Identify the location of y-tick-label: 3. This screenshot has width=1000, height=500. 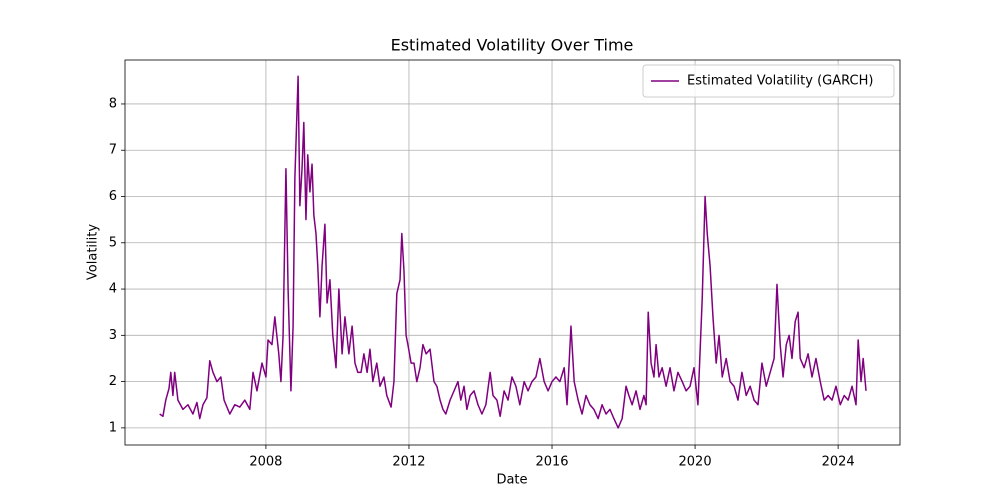
(113, 335).